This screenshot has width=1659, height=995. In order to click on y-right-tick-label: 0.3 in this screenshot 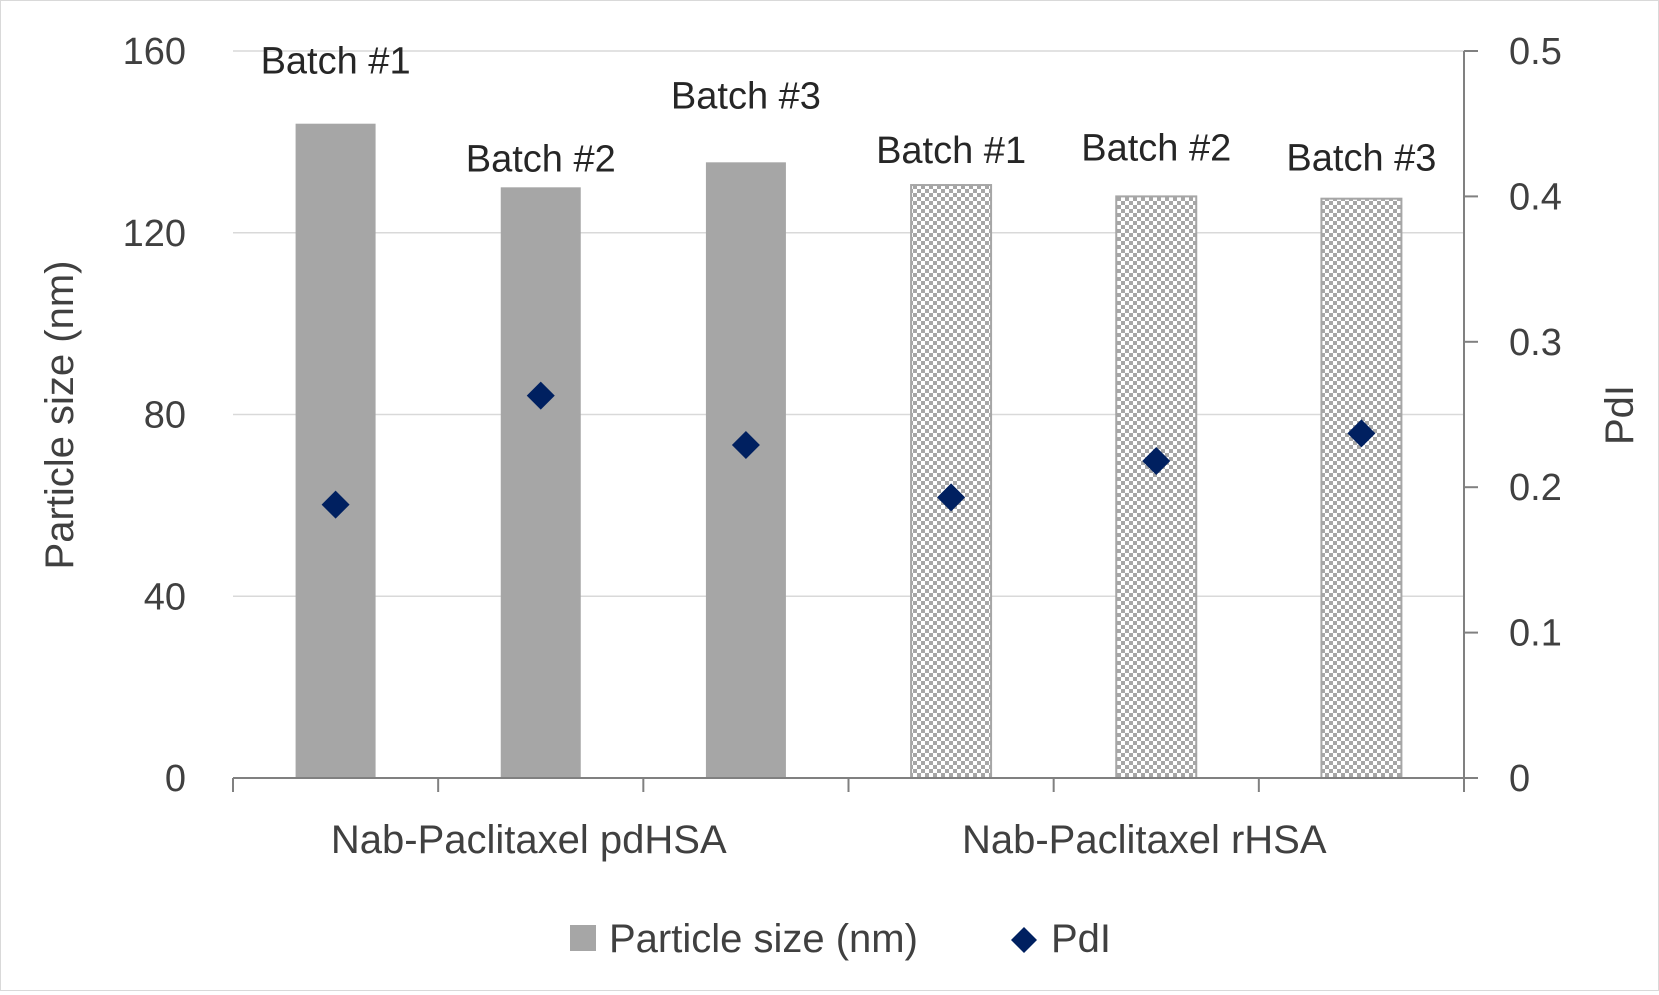, I will do `click(1535, 343)`.